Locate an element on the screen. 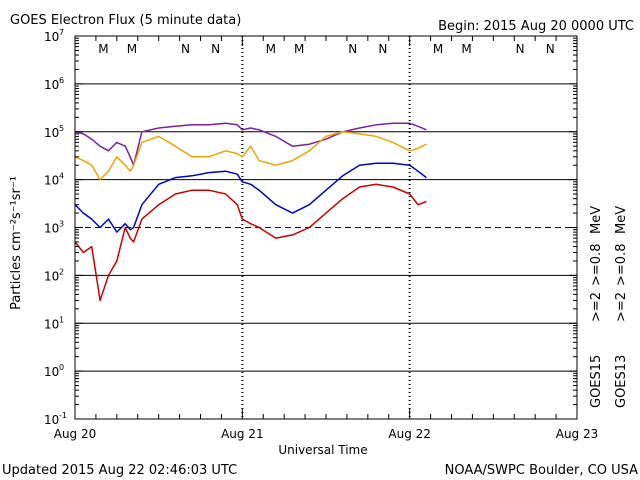  y-tick-exponent: 7 is located at coordinates (61, 32).